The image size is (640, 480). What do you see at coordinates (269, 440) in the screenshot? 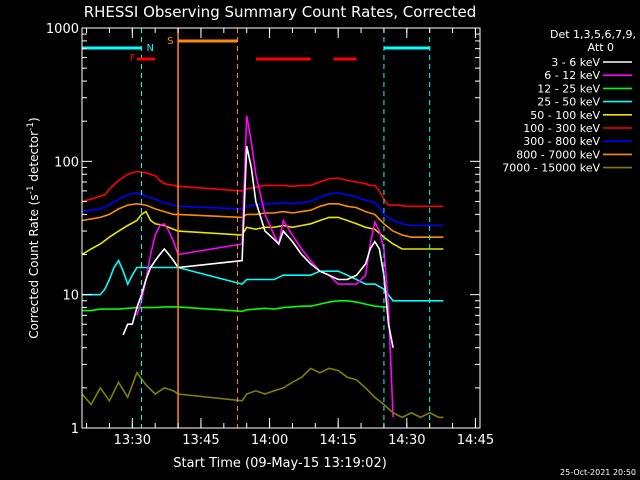
I see `x-tick-label-2: 14:00` at bounding box center [269, 440].